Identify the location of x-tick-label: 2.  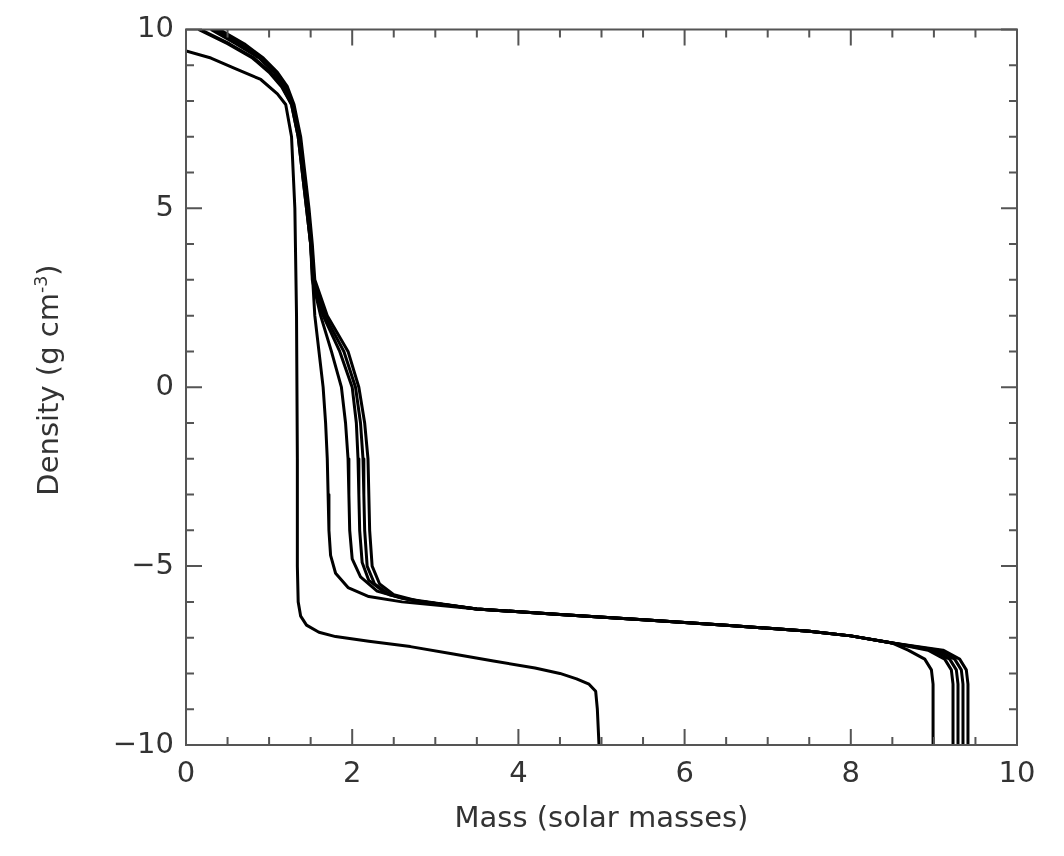
(352, 771).